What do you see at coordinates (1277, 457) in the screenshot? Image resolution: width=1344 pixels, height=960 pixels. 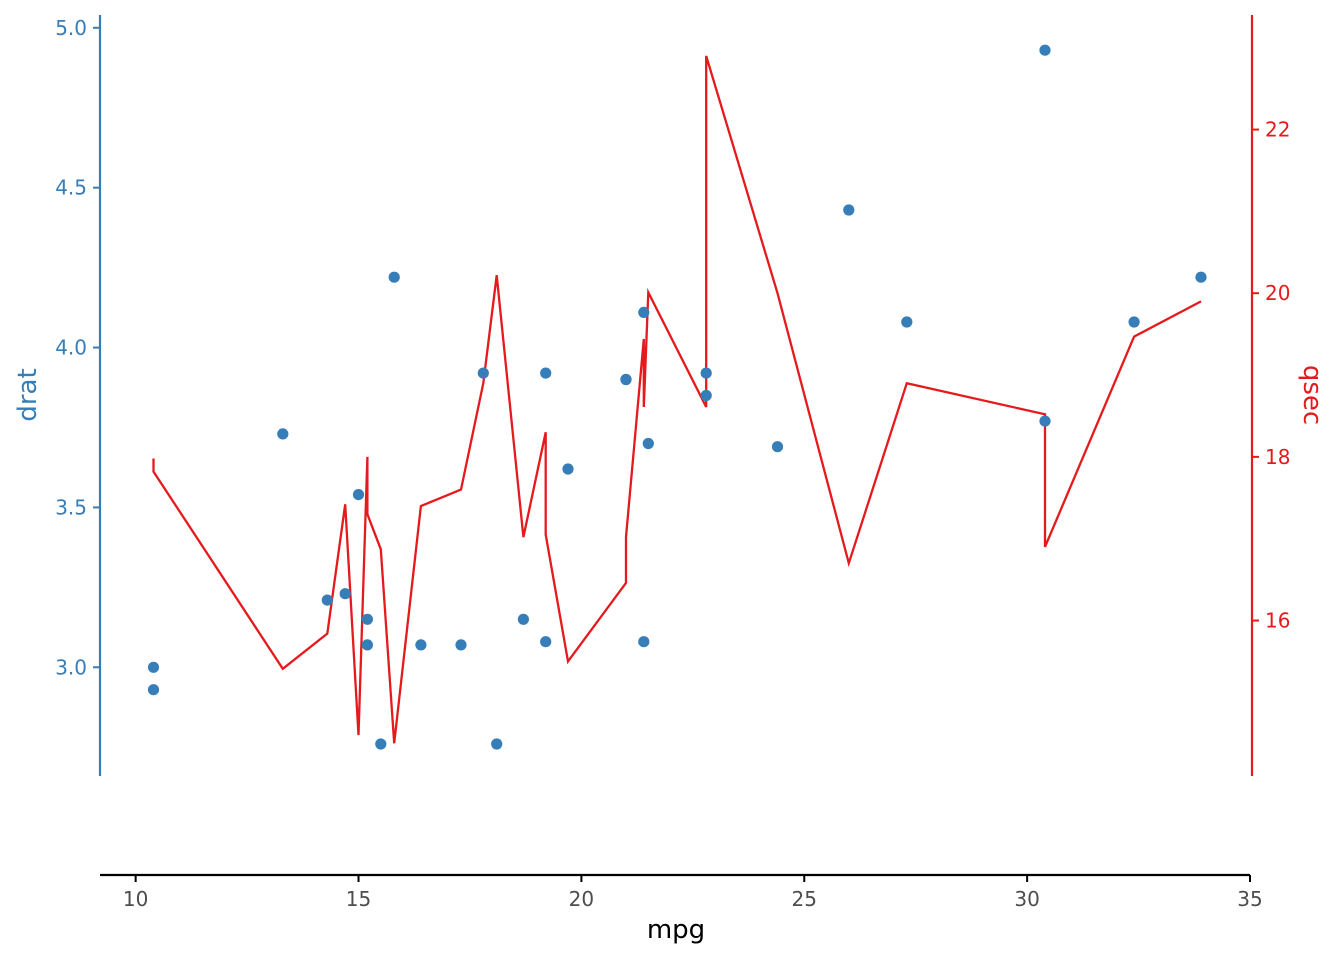 I see `y-right-tick-label: 18` at bounding box center [1277, 457].